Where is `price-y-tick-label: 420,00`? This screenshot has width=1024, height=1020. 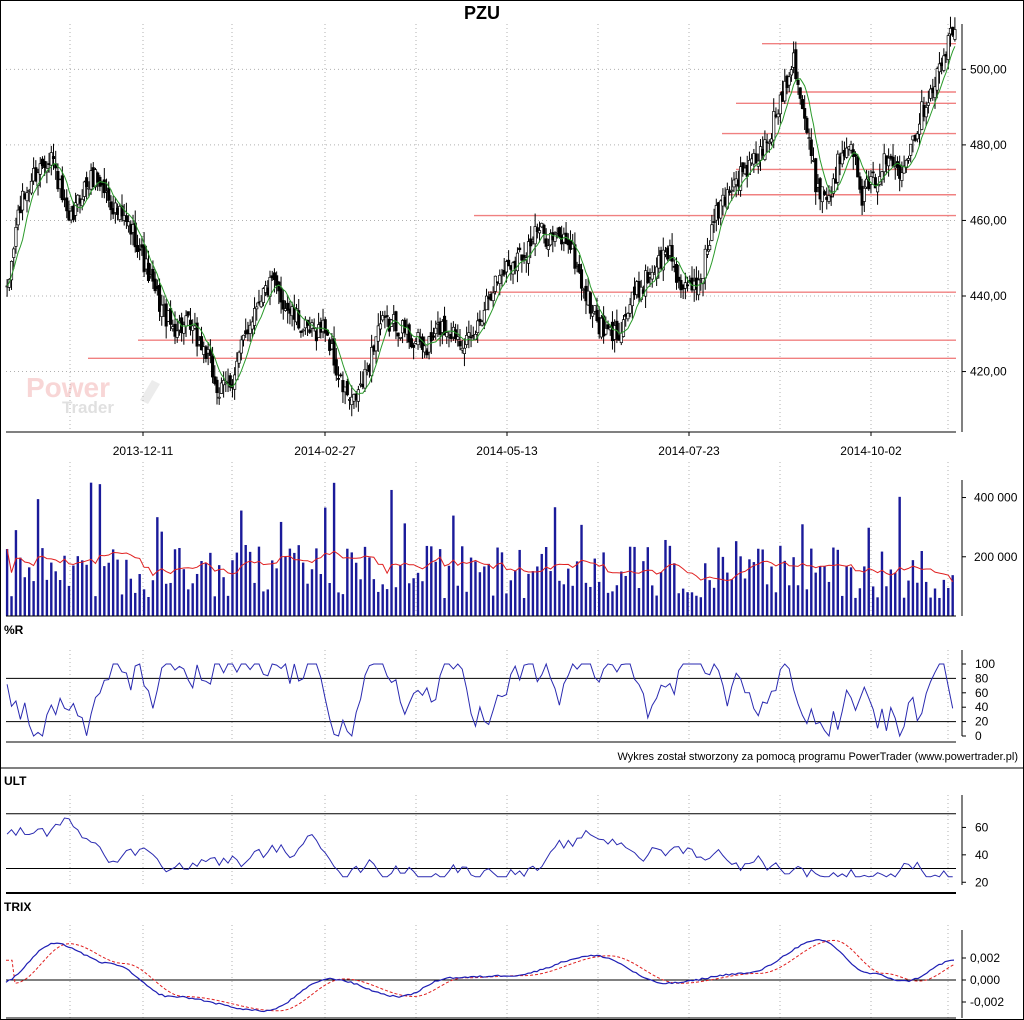 price-y-tick-label: 420,00 is located at coordinates (988, 372).